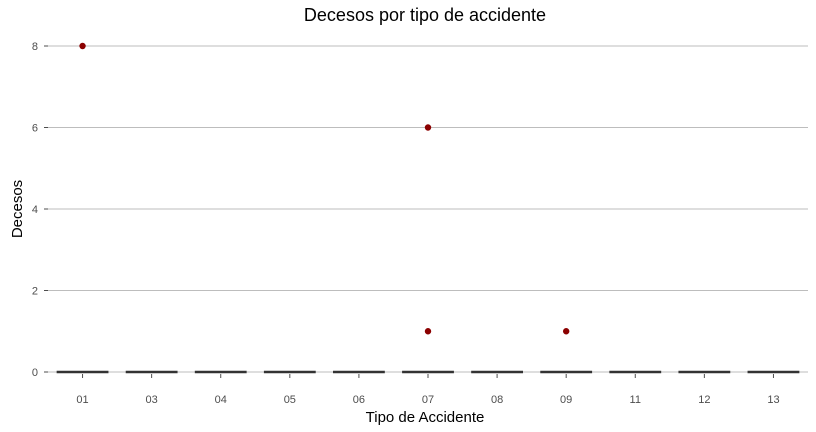 The height and width of the screenshot is (432, 816). Describe the element at coordinates (635, 400) in the screenshot. I see `x-tick-label: 11` at that location.